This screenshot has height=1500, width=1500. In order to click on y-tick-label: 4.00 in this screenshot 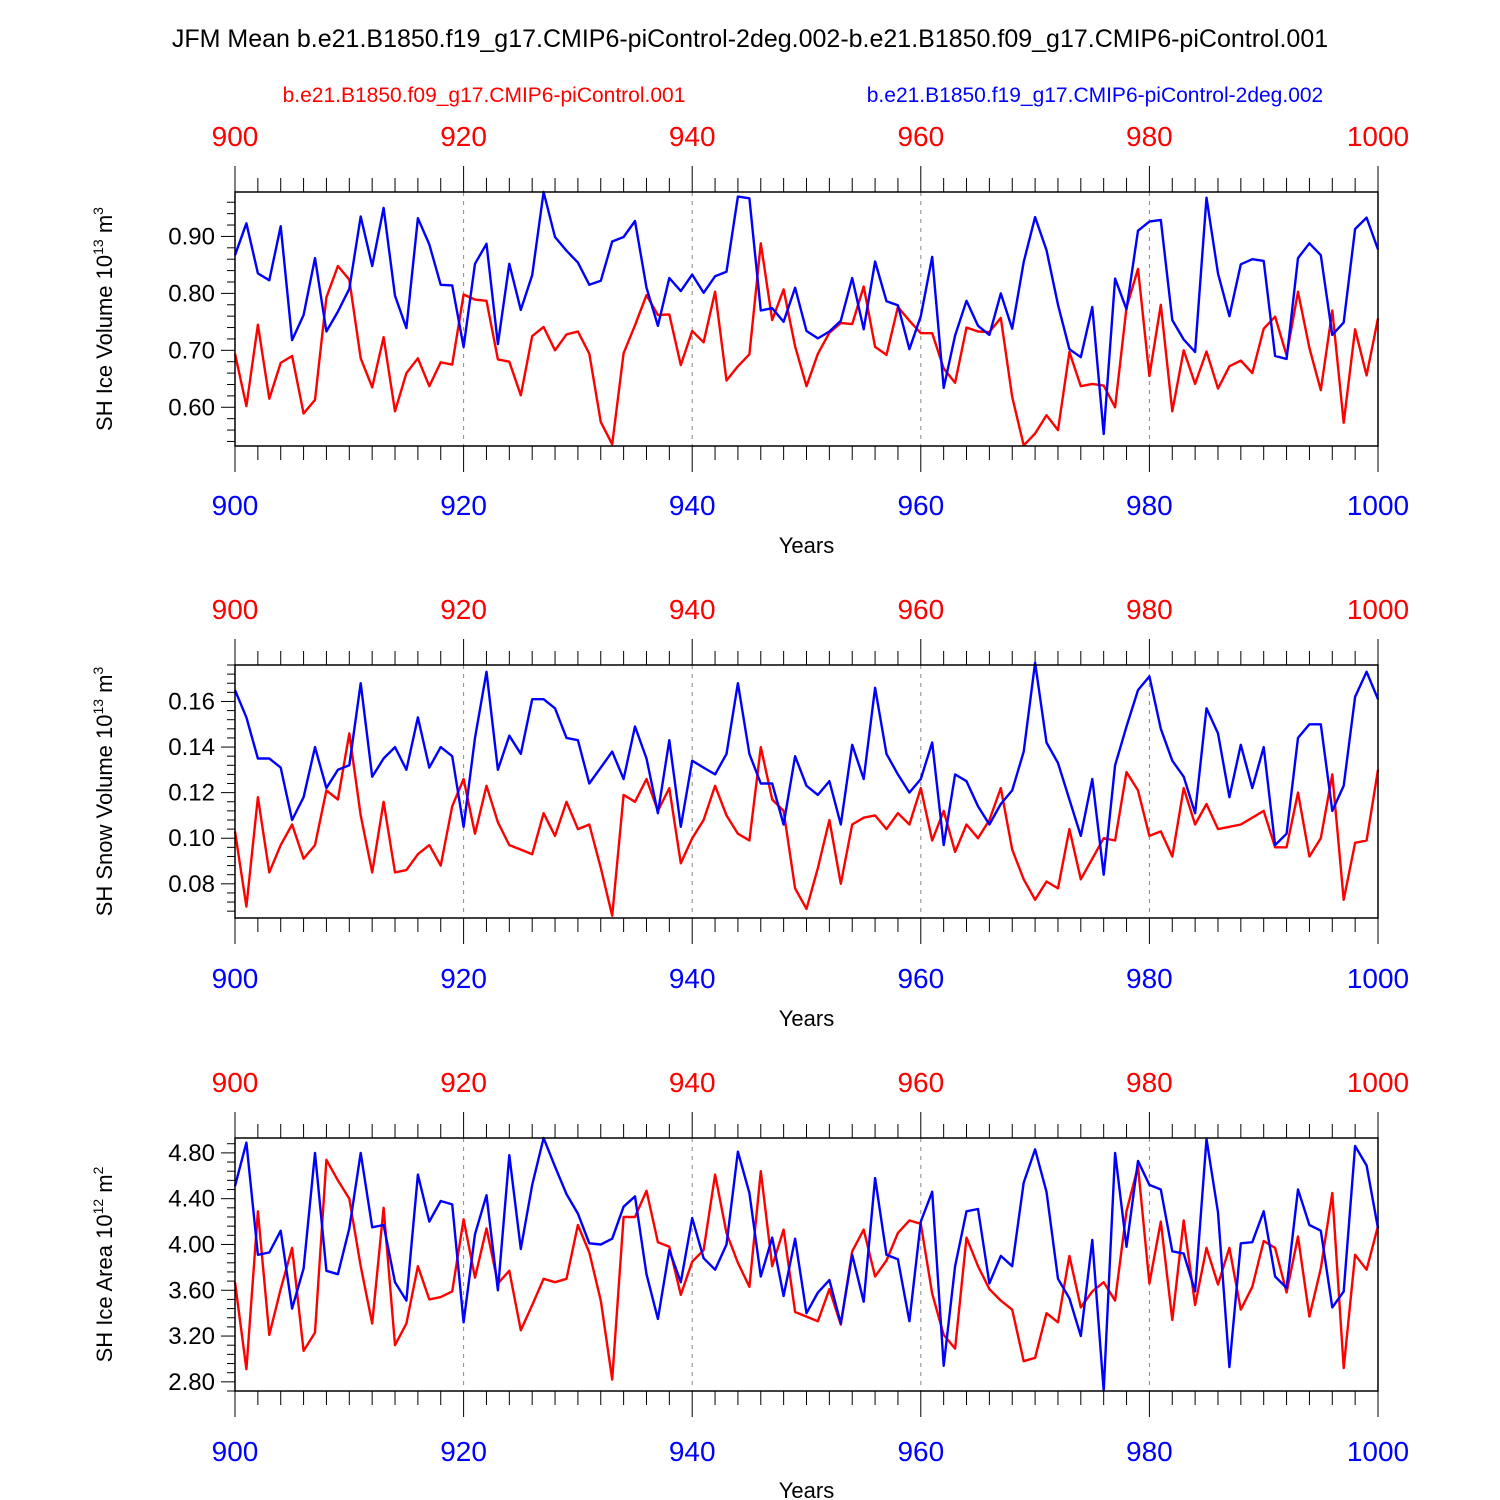, I will do `click(191, 1244)`.